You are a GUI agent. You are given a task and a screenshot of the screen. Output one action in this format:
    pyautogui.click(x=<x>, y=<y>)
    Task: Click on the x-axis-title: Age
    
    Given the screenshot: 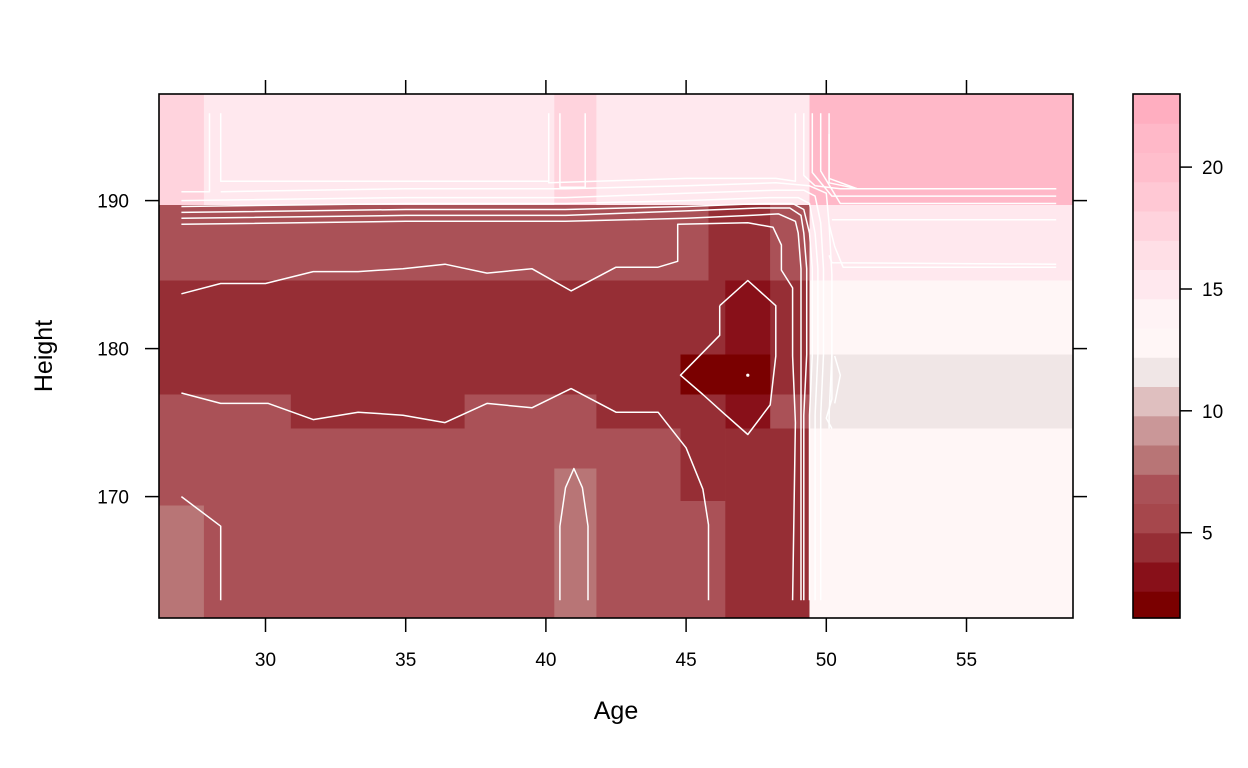 What is the action you would take?
    pyautogui.click(x=616, y=711)
    